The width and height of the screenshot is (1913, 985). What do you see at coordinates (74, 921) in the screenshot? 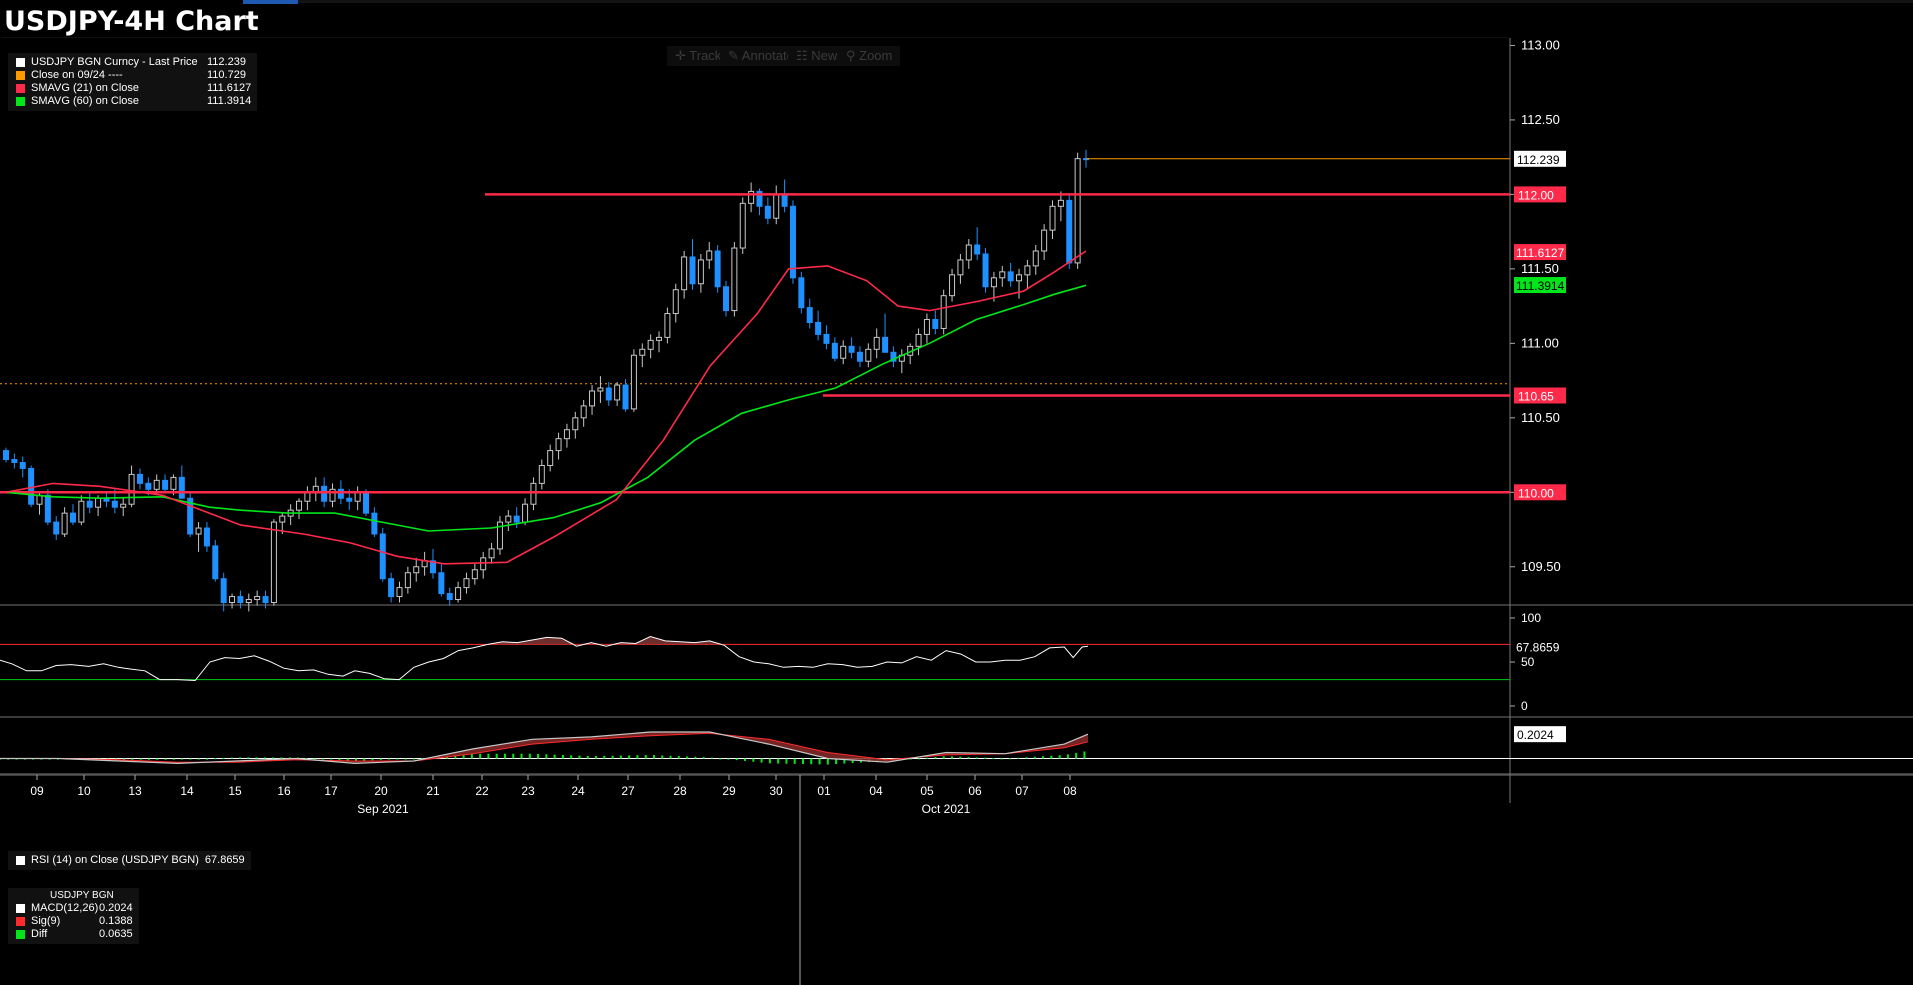
I see `legend-row: Sig(9) 0.1388` at bounding box center [74, 921].